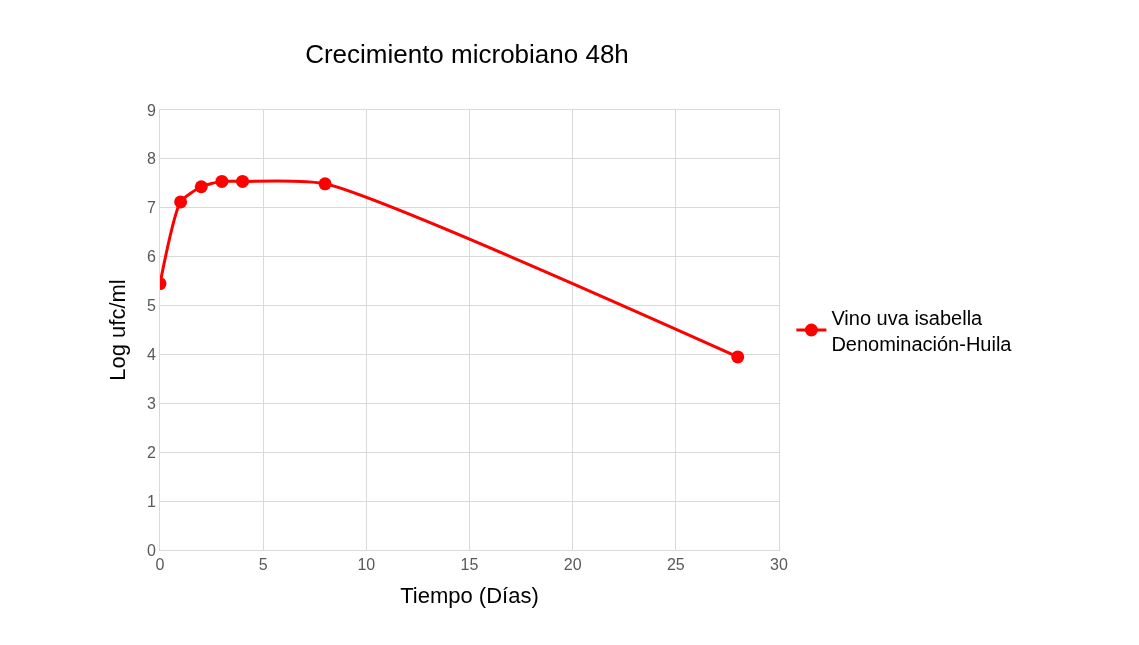 The image size is (1139, 645). Describe the element at coordinates (151, 110) in the screenshot. I see `y-tick-label: 9` at that location.